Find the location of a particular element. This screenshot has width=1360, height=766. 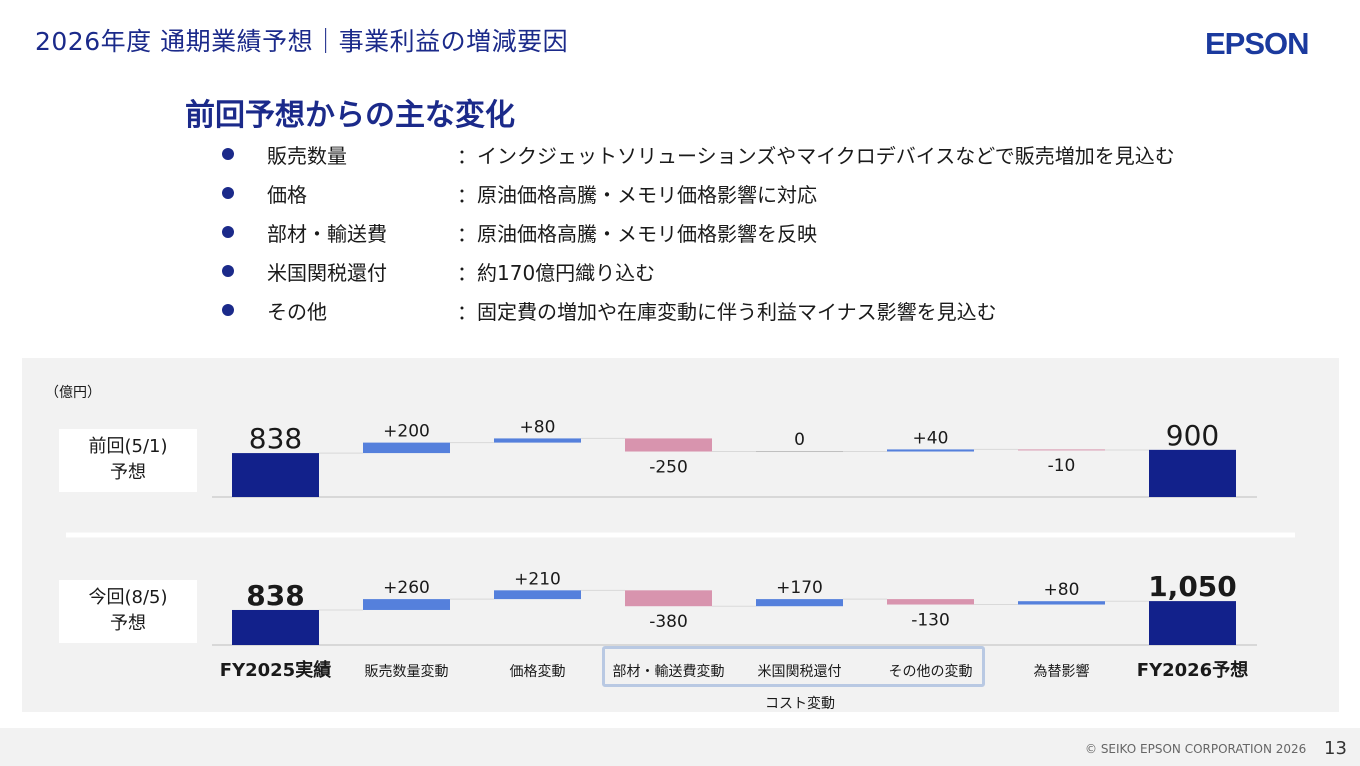

series-label-previous: 前回(5/1) 予想 is located at coordinates (128, 460).